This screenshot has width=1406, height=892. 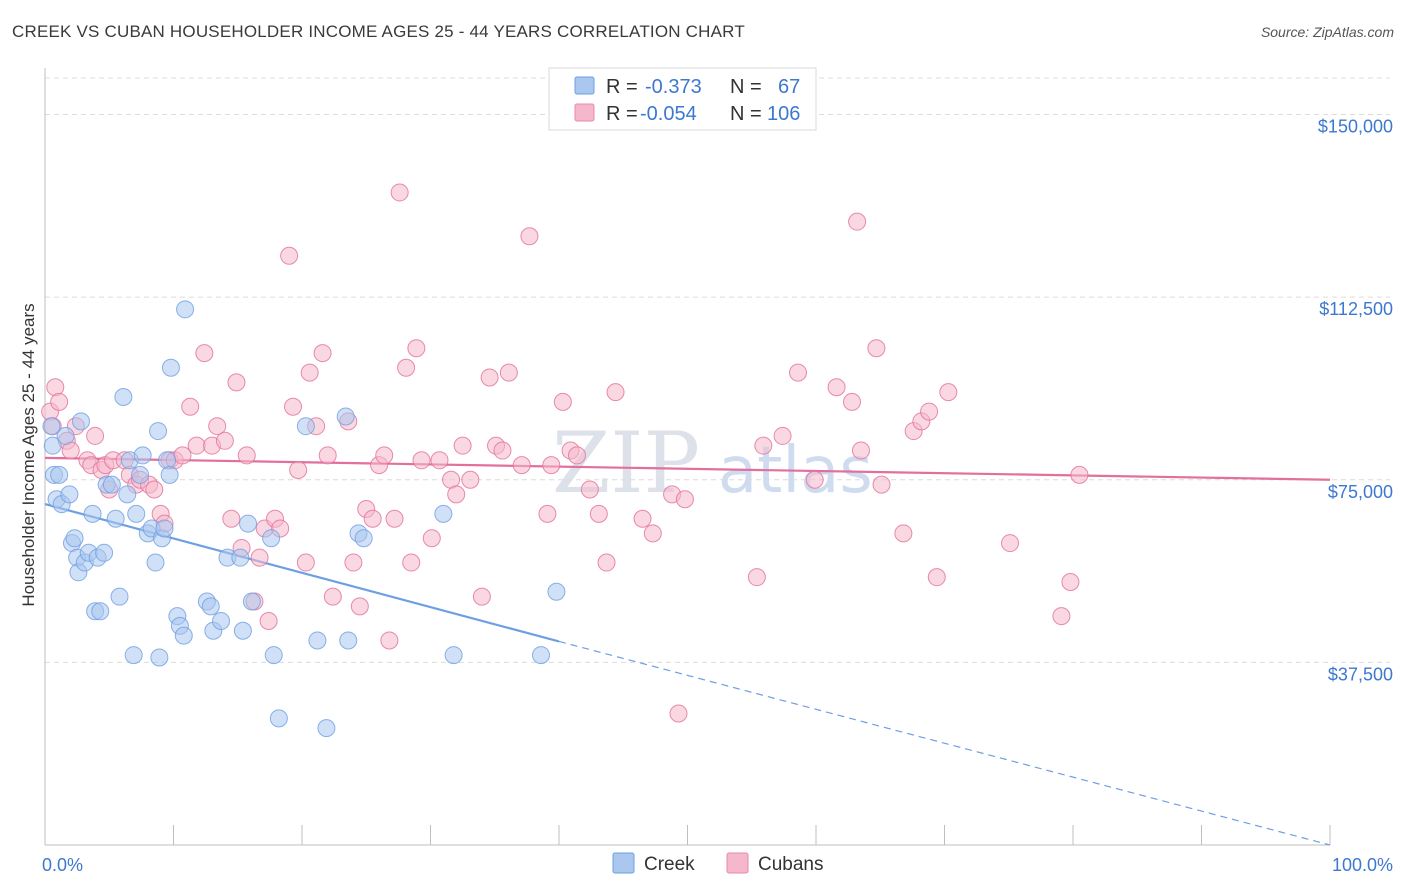 What do you see at coordinates (622, 87) in the screenshot?
I see `legend-r-label-creek: R =` at bounding box center [622, 87].